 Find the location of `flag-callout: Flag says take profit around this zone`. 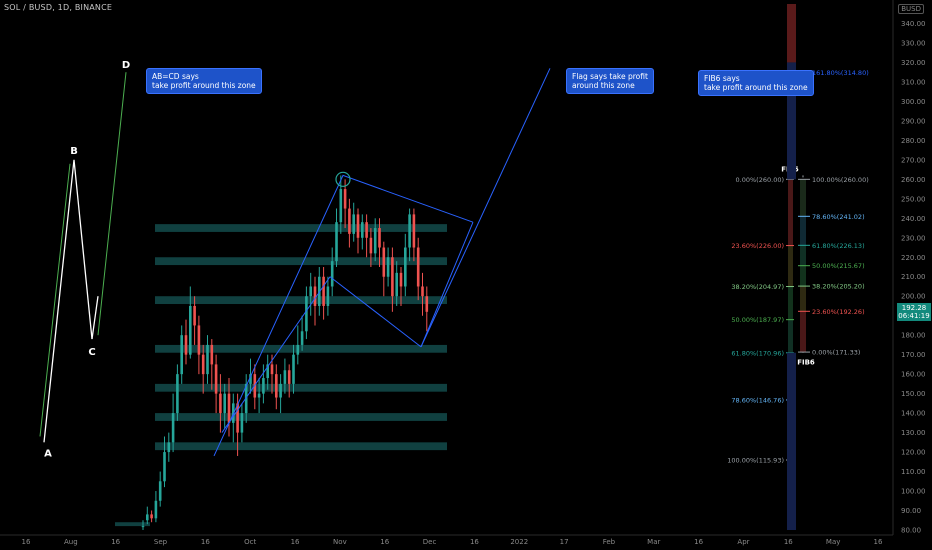

flag-callout: Flag says take profit around this zone is located at coordinates (610, 81).